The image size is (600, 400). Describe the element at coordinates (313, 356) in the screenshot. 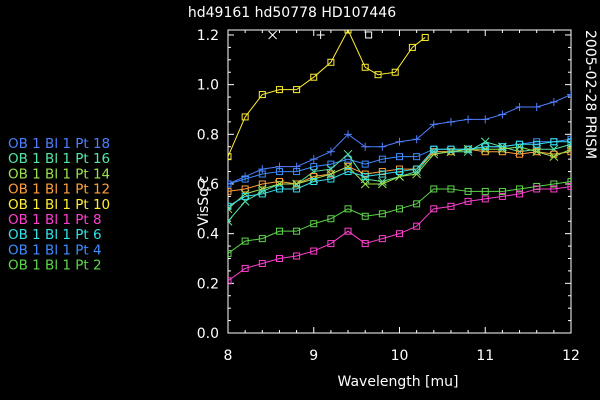

I see `x-tick-label: 9` at that location.